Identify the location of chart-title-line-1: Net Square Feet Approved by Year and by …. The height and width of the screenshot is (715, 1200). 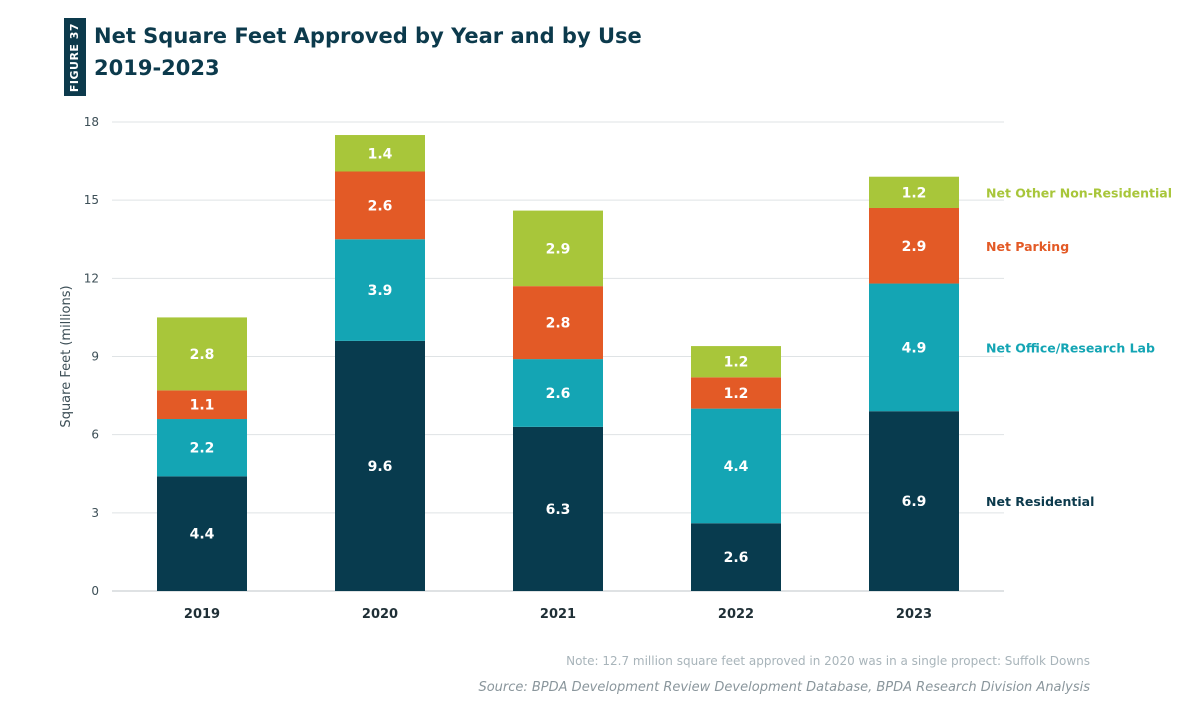
(368, 36).